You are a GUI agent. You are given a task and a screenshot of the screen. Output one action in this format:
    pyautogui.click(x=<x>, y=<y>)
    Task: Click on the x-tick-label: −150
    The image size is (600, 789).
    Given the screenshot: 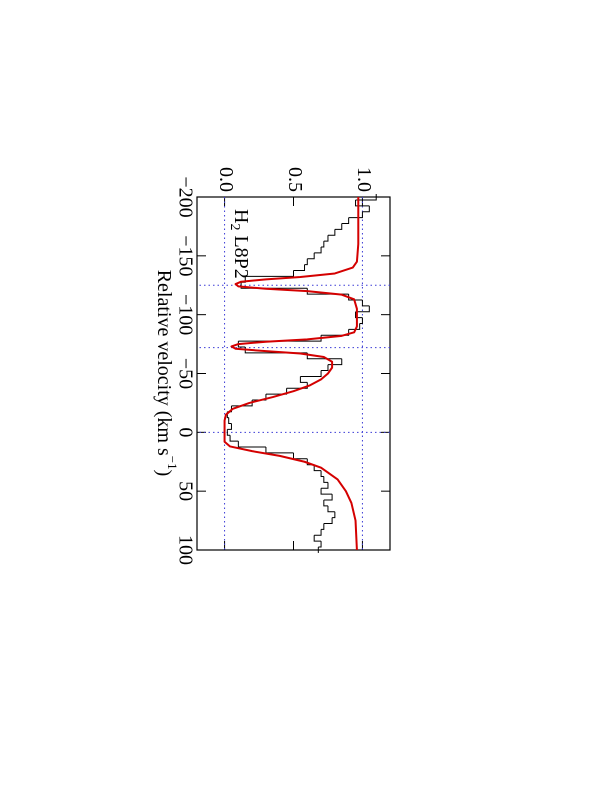 What is the action you would take?
    pyautogui.click(x=185, y=255)
    